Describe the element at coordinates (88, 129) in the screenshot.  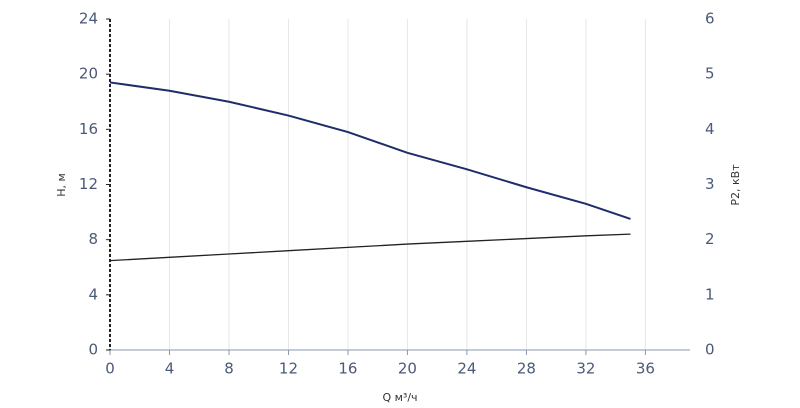
I see `y-tick-label: 16` at that location.